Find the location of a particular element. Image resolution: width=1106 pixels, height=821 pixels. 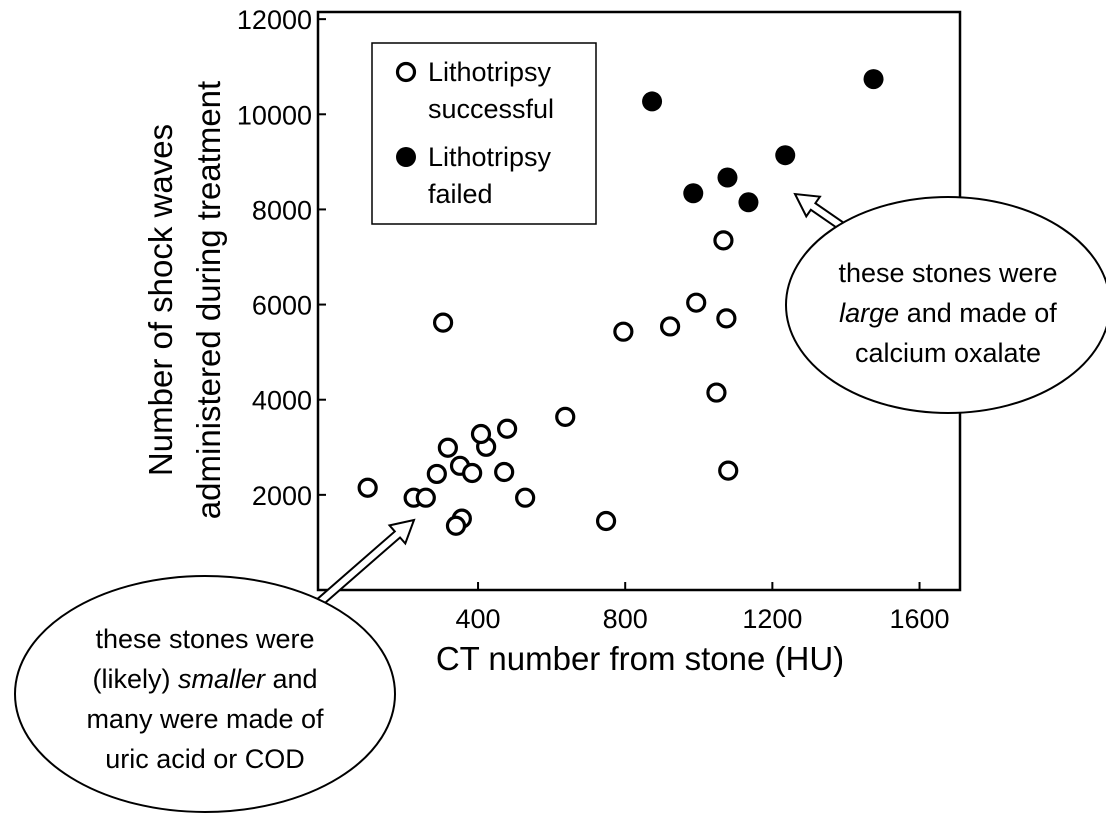

x-tick-label: 1200 is located at coordinates (772, 619).